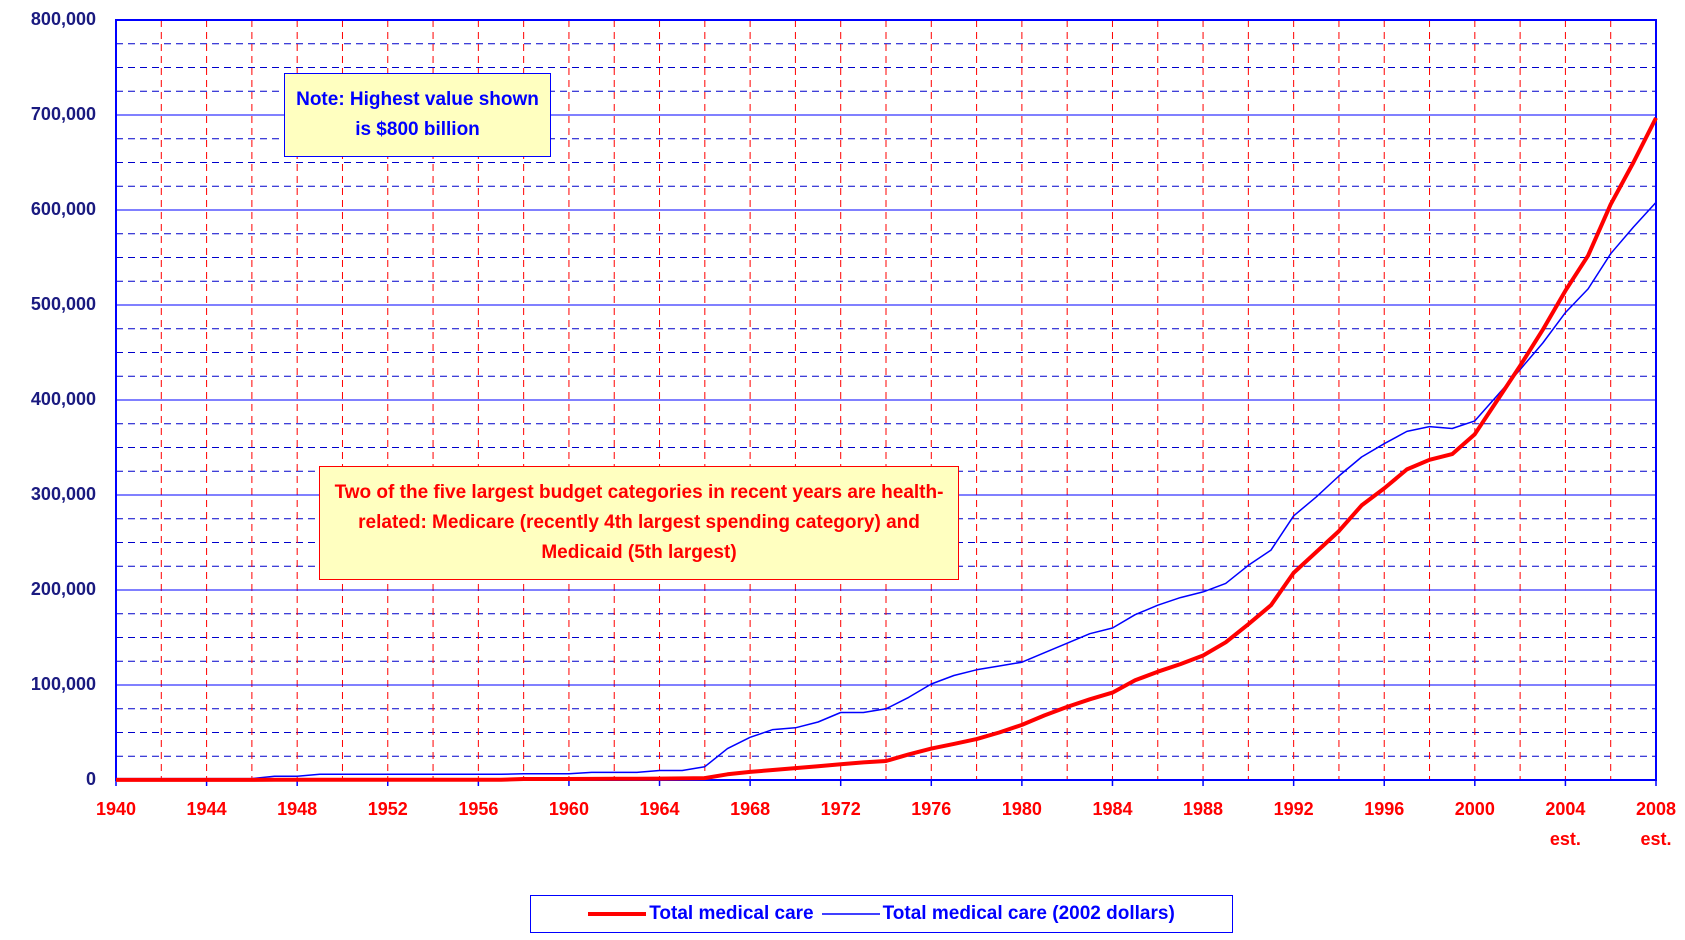  What do you see at coordinates (1565, 824) in the screenshot?
I see `x-tick-label: 2004 est.` at bounding box center [1565, 824].